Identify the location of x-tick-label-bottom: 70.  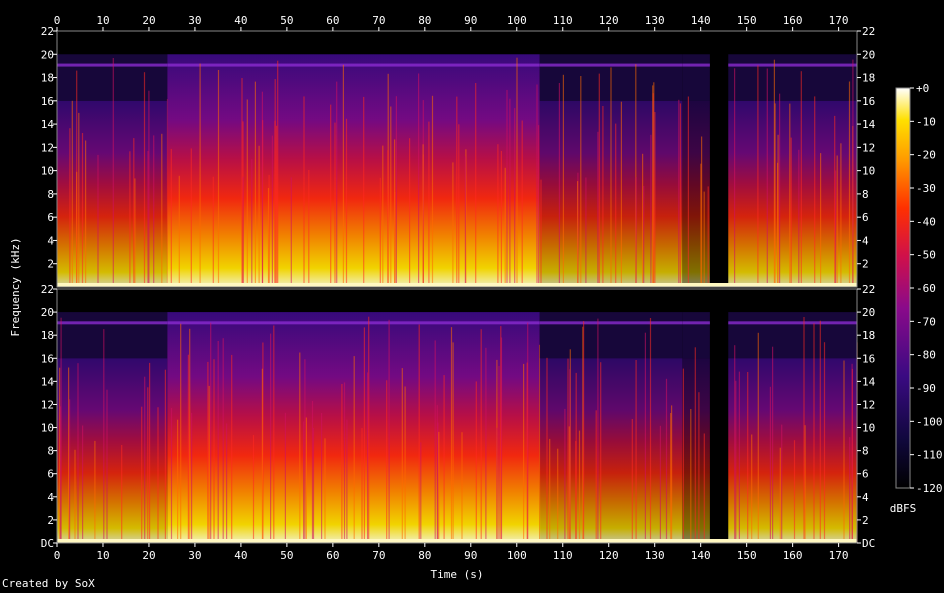
(378, 555).